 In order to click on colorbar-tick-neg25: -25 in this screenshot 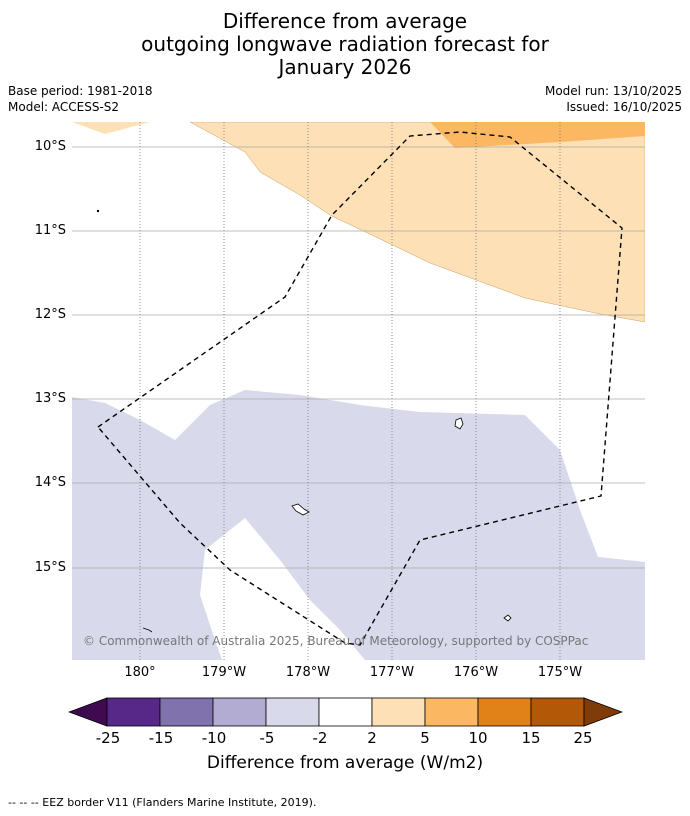, I will do `click(108, 738)`.